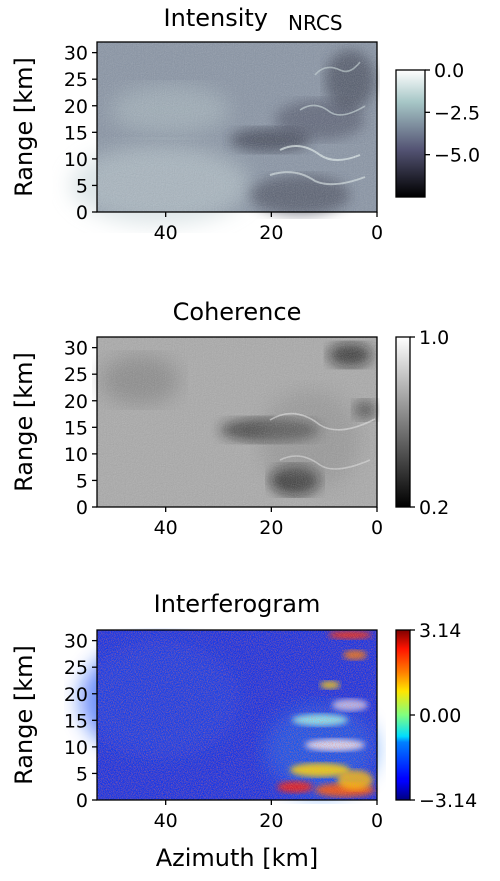  What do you see at coordinates (24, 422) in the screenshot?
I see `coherence-ylabel: Range [km]` at bounding box center [24, 422].